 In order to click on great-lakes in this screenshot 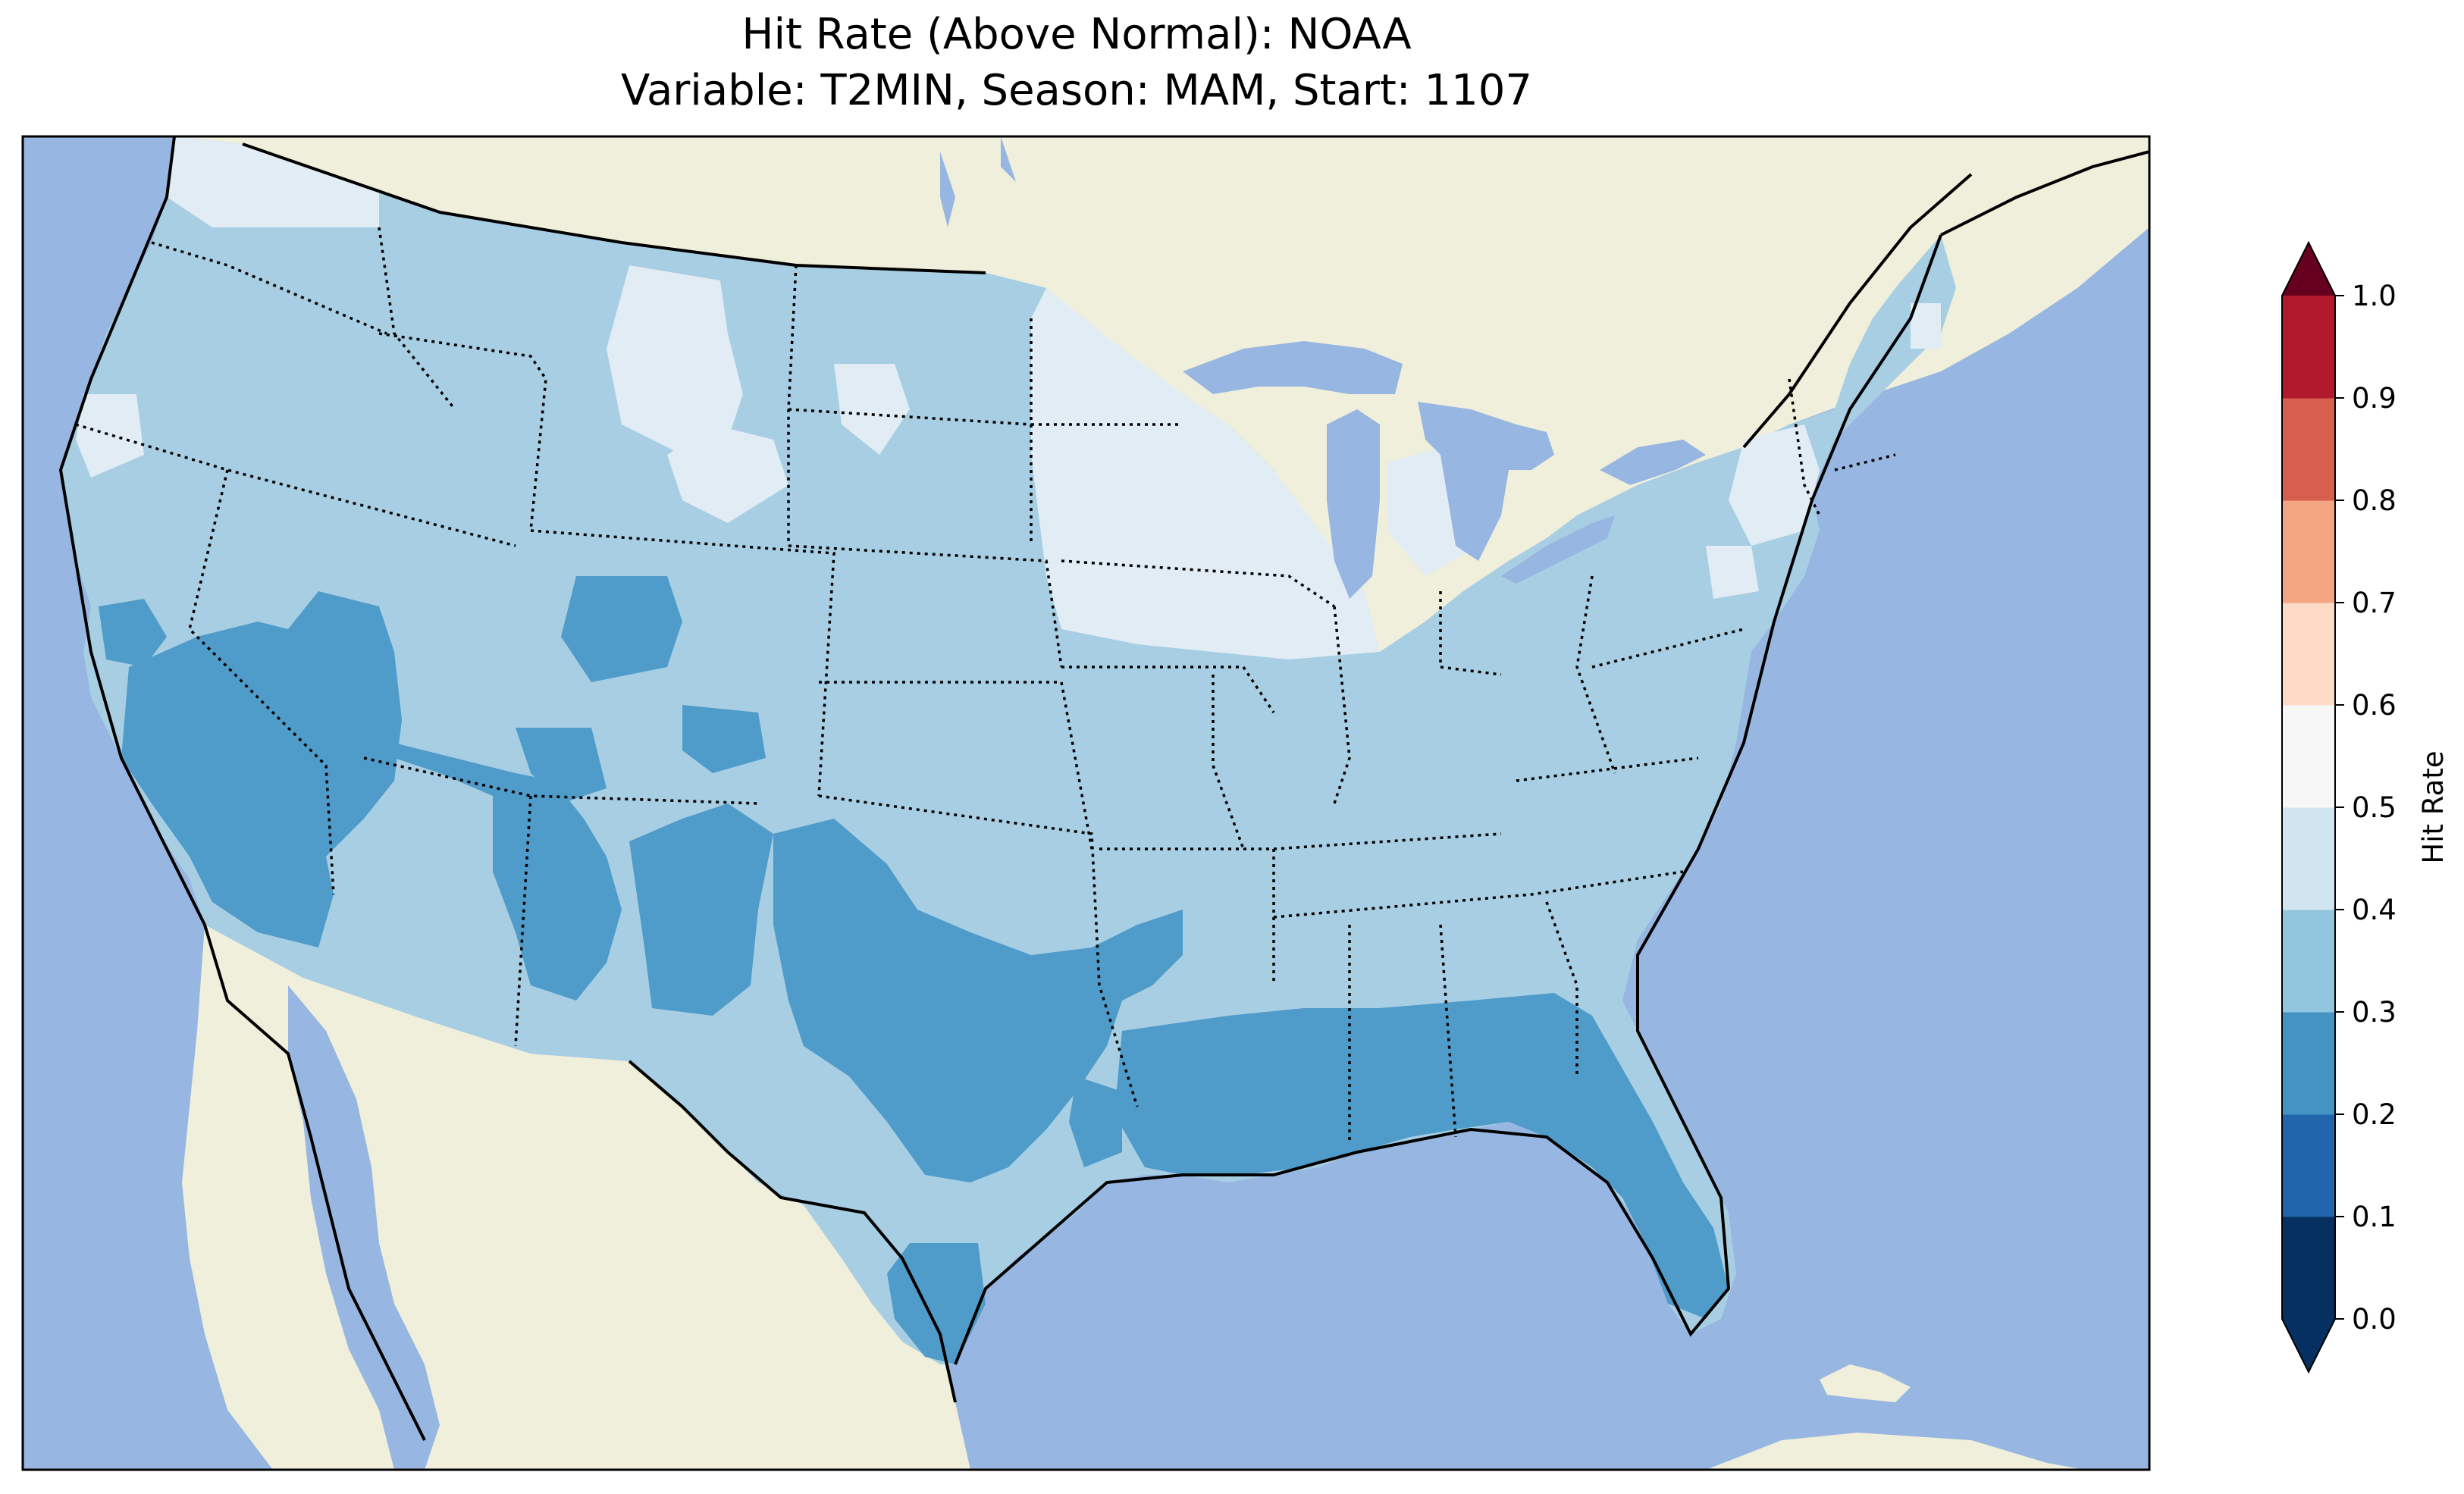, I will do `click(1323, 367)`.